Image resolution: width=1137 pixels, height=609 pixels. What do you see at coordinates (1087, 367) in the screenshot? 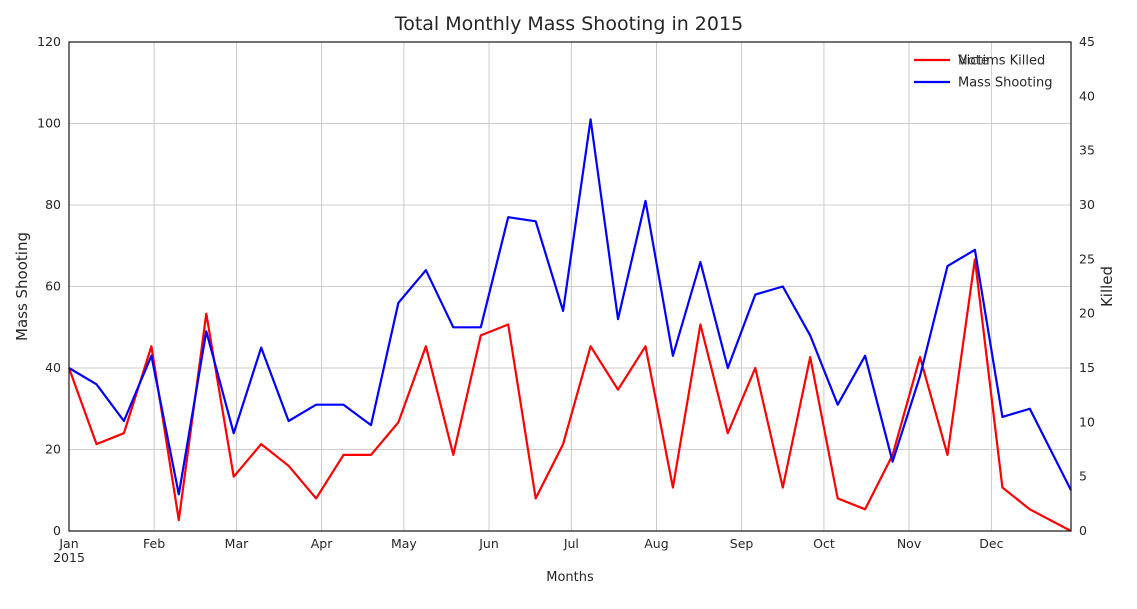
I see `right-tick-label: 15` at bounding box center [1087, 367].